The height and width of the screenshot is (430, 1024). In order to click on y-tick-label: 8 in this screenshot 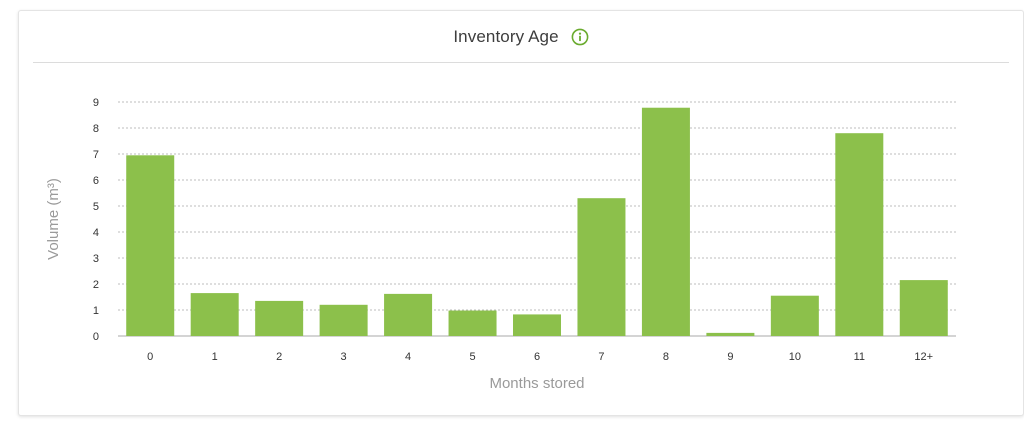, I will do `click(96, 129)`.